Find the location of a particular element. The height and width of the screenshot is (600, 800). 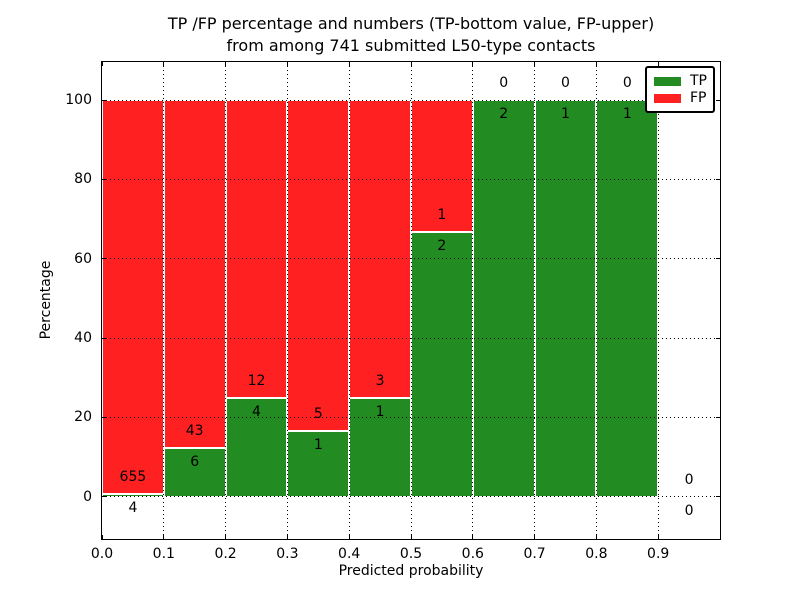

y-tick-label: 0 is located at coordinates (87, 496).